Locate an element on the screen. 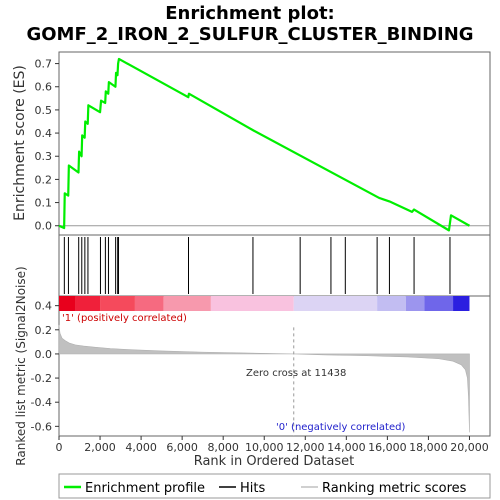  x-tick-label: 2,000 is located at coordinates (100, 447).